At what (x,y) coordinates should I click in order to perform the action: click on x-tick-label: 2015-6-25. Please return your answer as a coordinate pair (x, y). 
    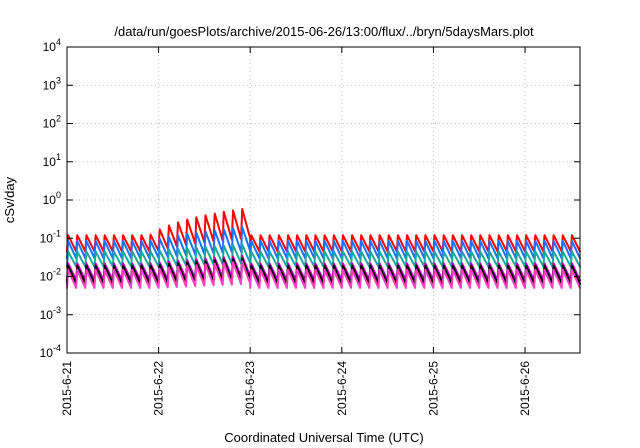
    Looking at the image, I should click on (433, 388).